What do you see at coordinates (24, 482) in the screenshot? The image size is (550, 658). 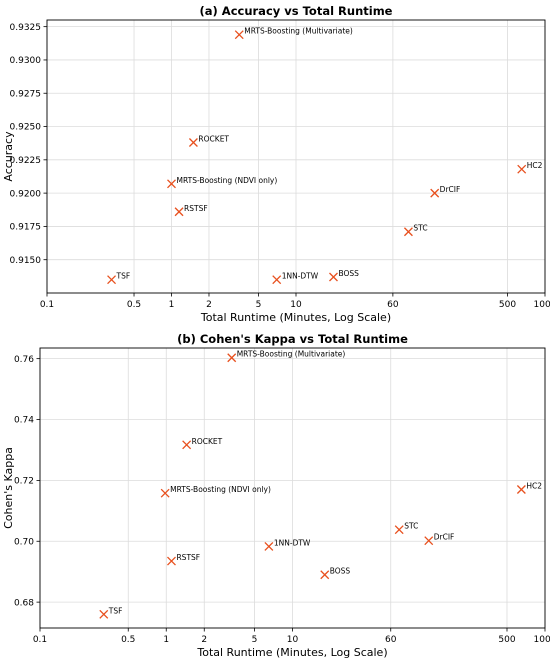 I see `y-tick-label: 0.72` at bounding box center [24, 482].